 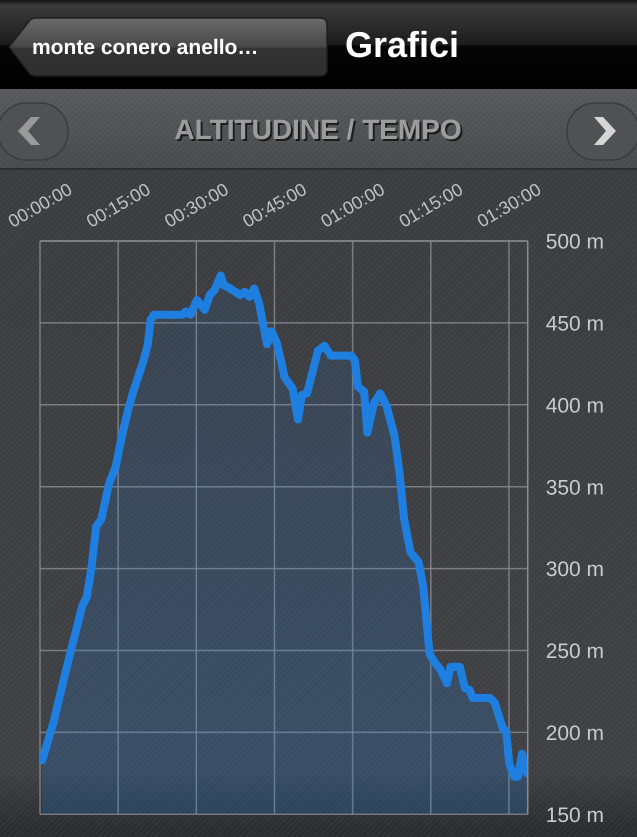 What do you see at coordinates (575, 815) in the screenshot?
I see `y-tick-label: 150 m` at bounding box center [575, 815].